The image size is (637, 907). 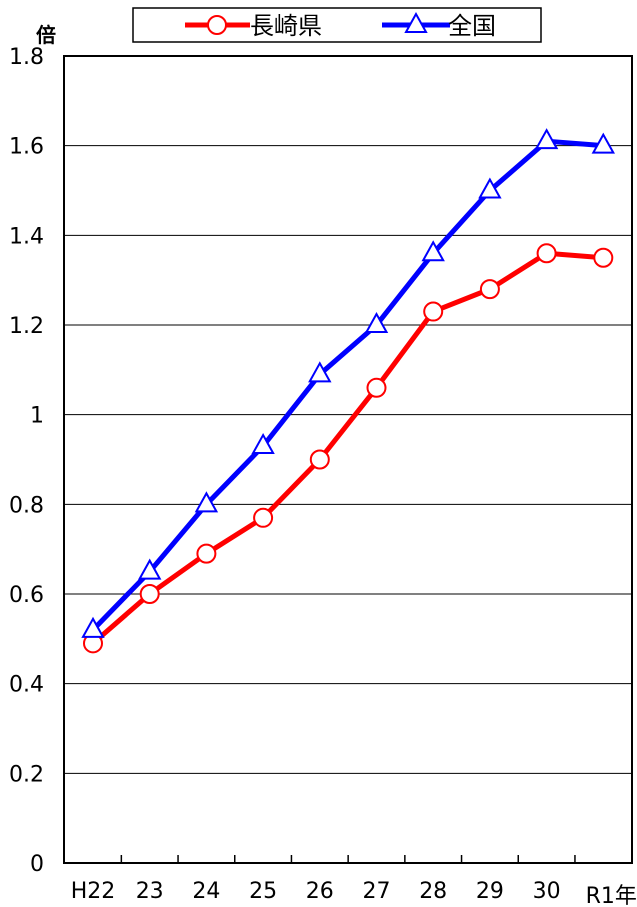 What do you see at coordinates (26, 505) in the screenshot?
I see `y-tick-label: 0.8` at bounding box center [26, 505].